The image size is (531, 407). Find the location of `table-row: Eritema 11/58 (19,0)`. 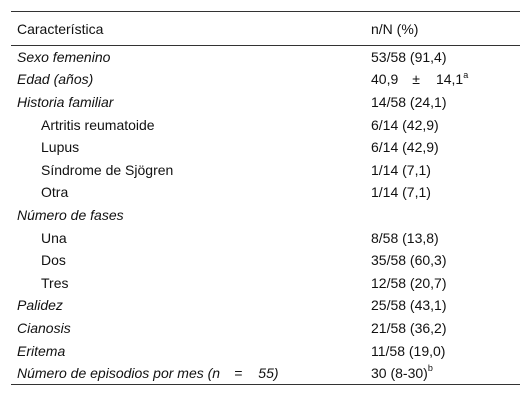

table-row: Eritema 11/58 (19,0) is located at coordinates (265, 350).